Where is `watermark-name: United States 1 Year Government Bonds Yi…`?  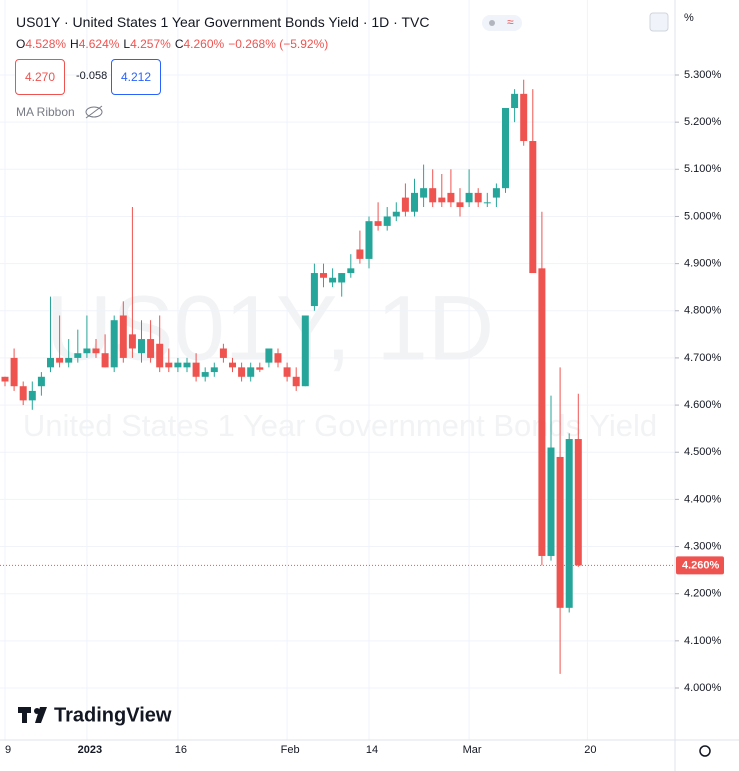
watermark-name: United States 1 Year Government Bonds Yi… is located at coordinates (340, 425).